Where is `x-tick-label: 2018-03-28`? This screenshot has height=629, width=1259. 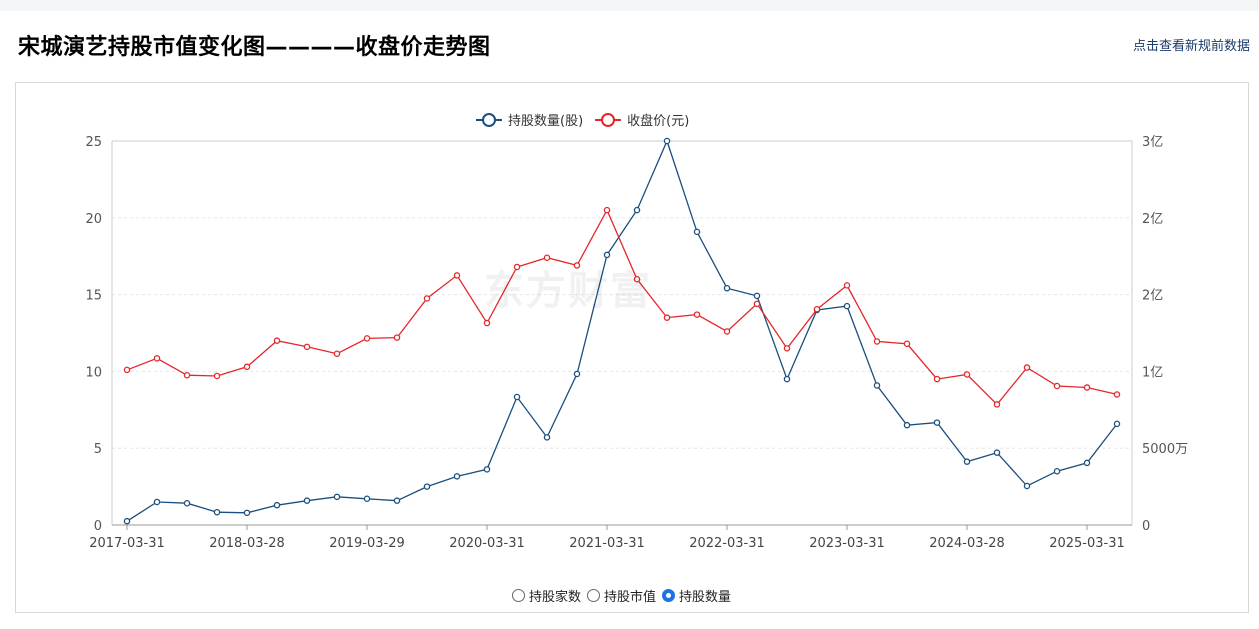 x-tick-label: 2018-03-28 is located at coordinates (247, 543).